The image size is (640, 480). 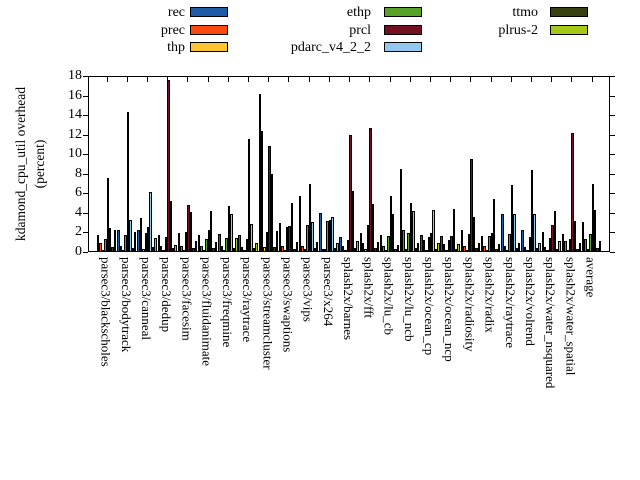 I want to click on bar-rec-splash2x-radiosity, so click(x=462, y=241).